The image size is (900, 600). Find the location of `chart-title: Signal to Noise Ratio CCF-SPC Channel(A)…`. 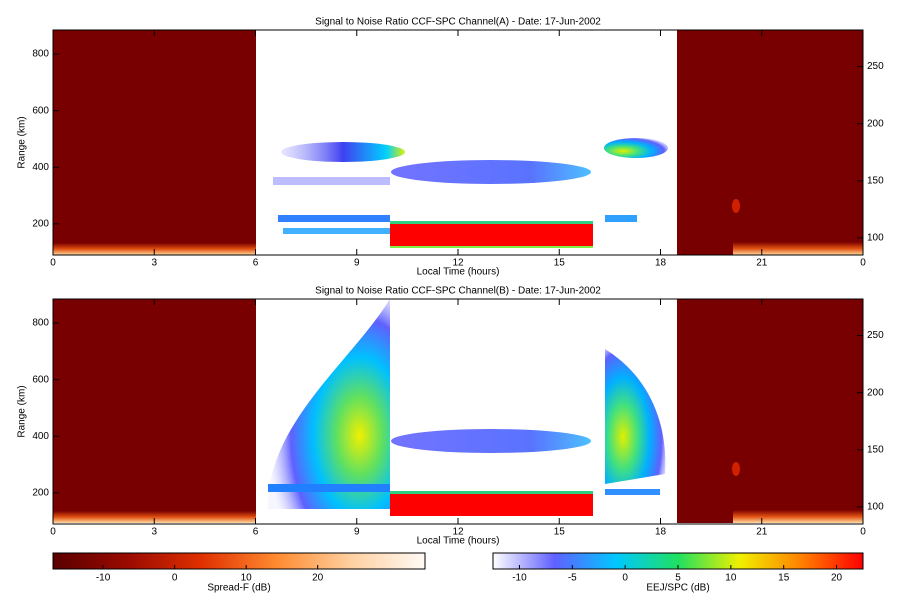

chart-title: Signal to Noise Ratio CCF-SPC Channel(A)… is located at coordinates (458, 22).